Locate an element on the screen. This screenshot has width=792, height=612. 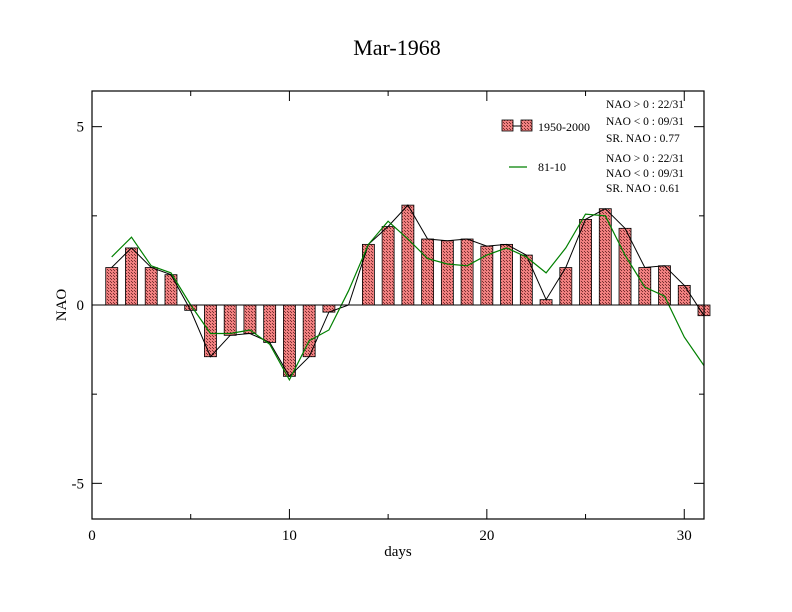
stat-bars-pos: NAO > 0 : 22/31 is located at coordinates (645, 105).